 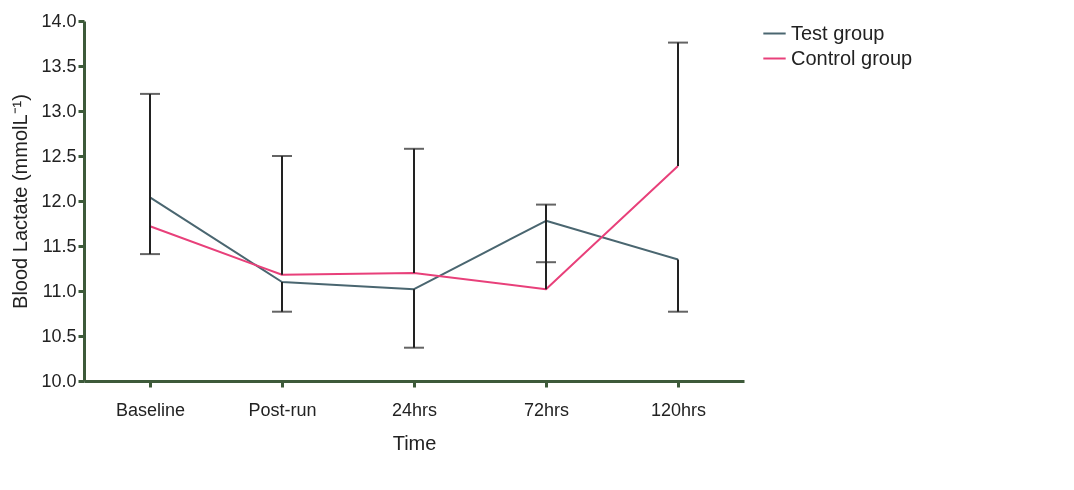 What do you see at coordinates (59, 155) in the screenshot?
I see `y-tick-label: 12.5` at bounding box center [59, 155].